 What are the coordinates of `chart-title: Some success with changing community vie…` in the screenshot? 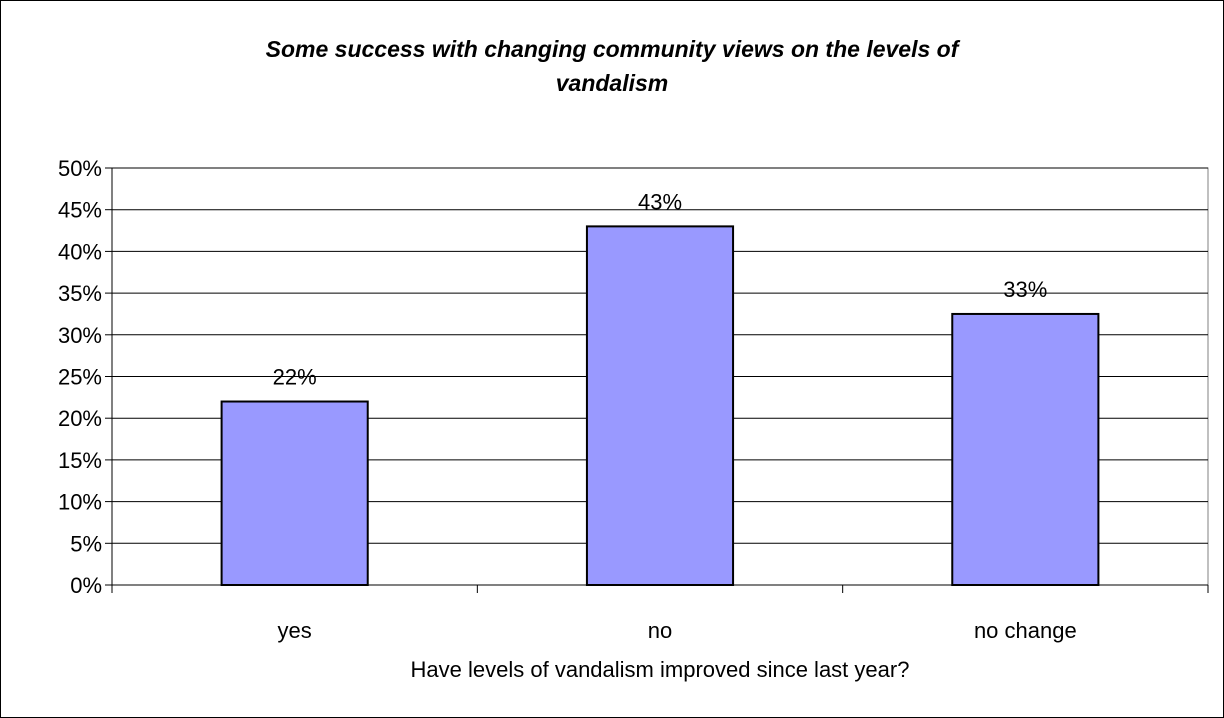 It's located at (612, 66).